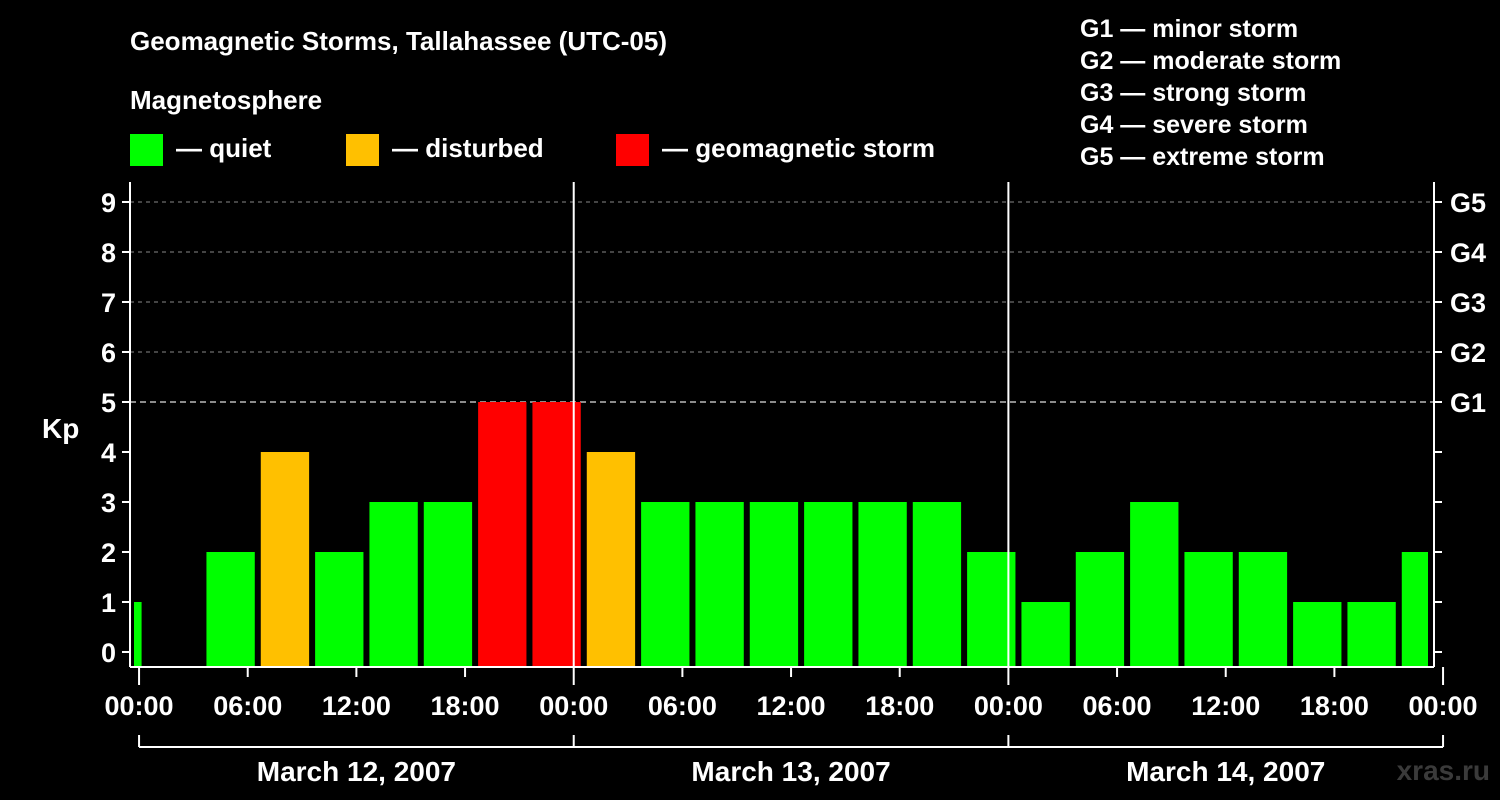 This screenshot has width=1500, height=800. I want to click on y-tick-label: 7, so click(108, 303).